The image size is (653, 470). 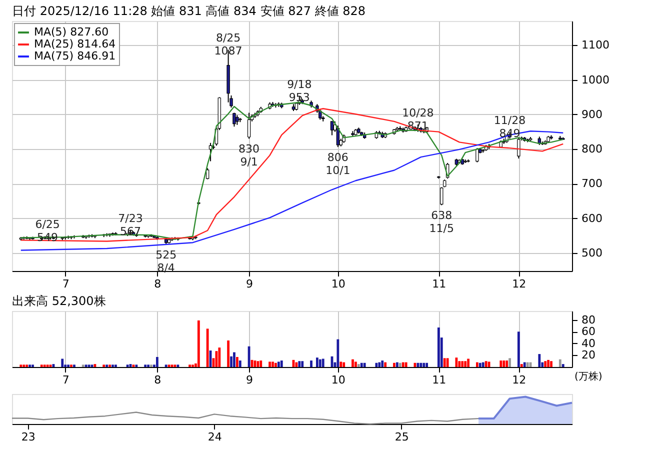 I want to click on x-tick-label: 12, so click(x=519, y=284).